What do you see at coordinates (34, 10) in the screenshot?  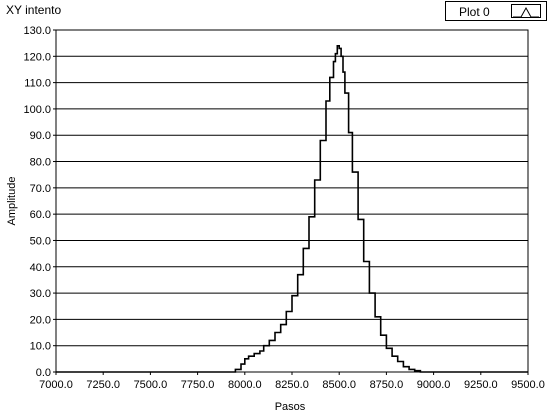 I see `chart-title: XY intento` at bounding box center [34, 10].